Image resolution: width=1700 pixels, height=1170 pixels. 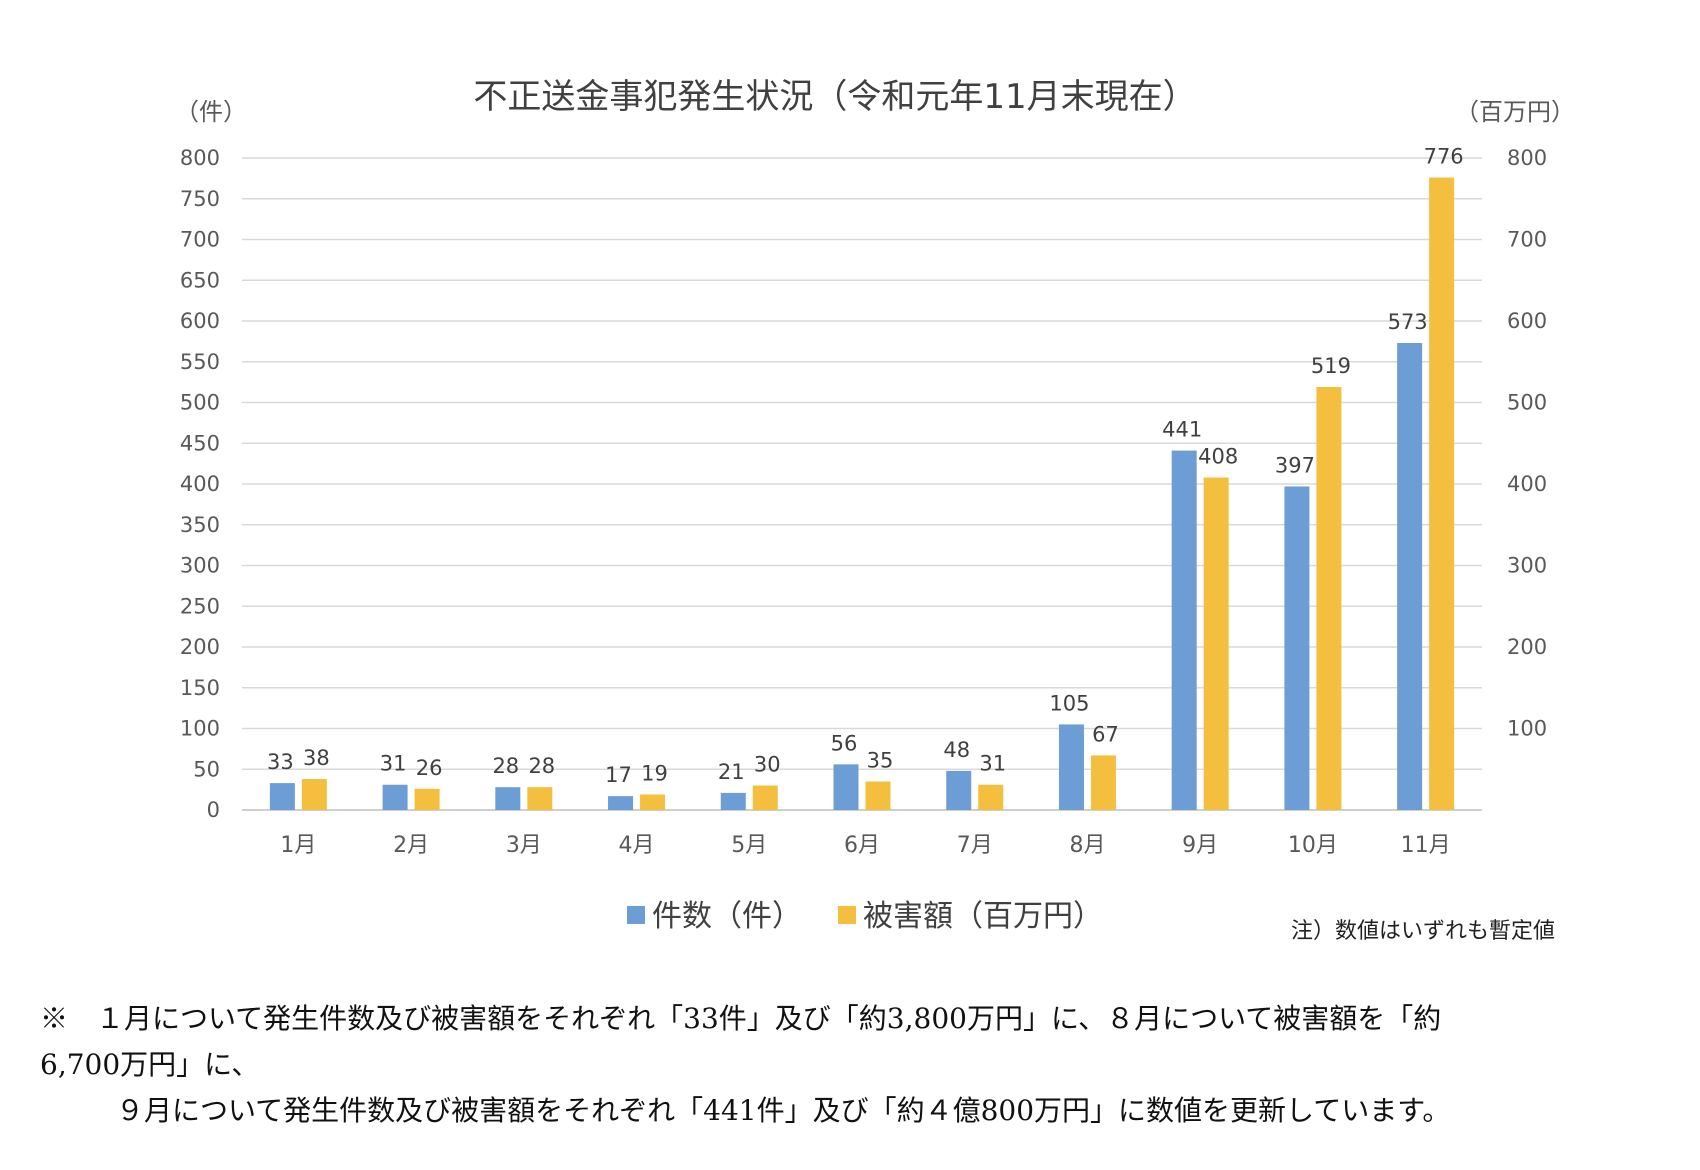 What do you see at coordinates (749, 845) in the screenshot?
I see `category-label: 5月` at bounding box center [749, 845].